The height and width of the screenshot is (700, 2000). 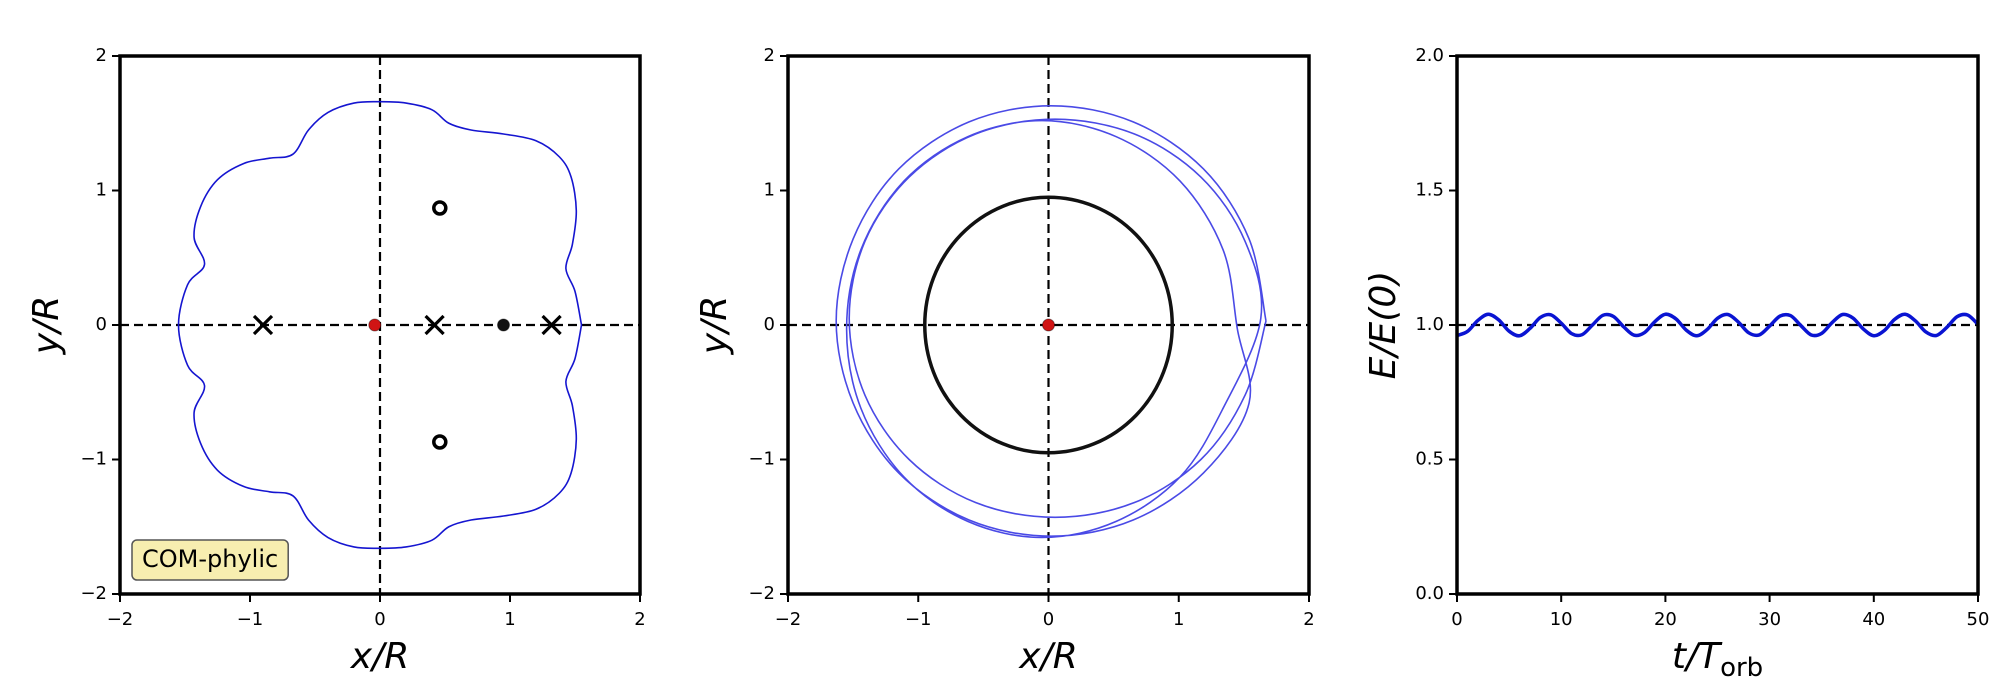 What do you see at coordinates (1697, 656) in the screenshot?
I see `x-axis-label-main: t/T` at bounding box center [1697, 656].